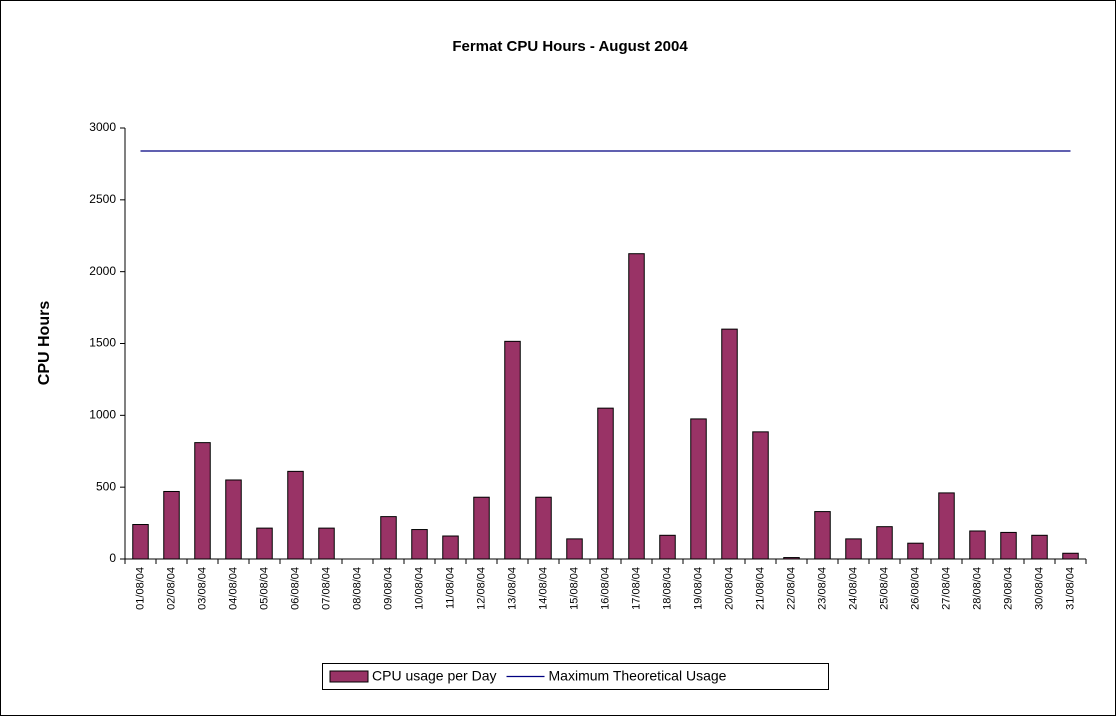 The image size is (1117, 717). I want to click on x-tick-label: 28/08/04, so click(977, 588).